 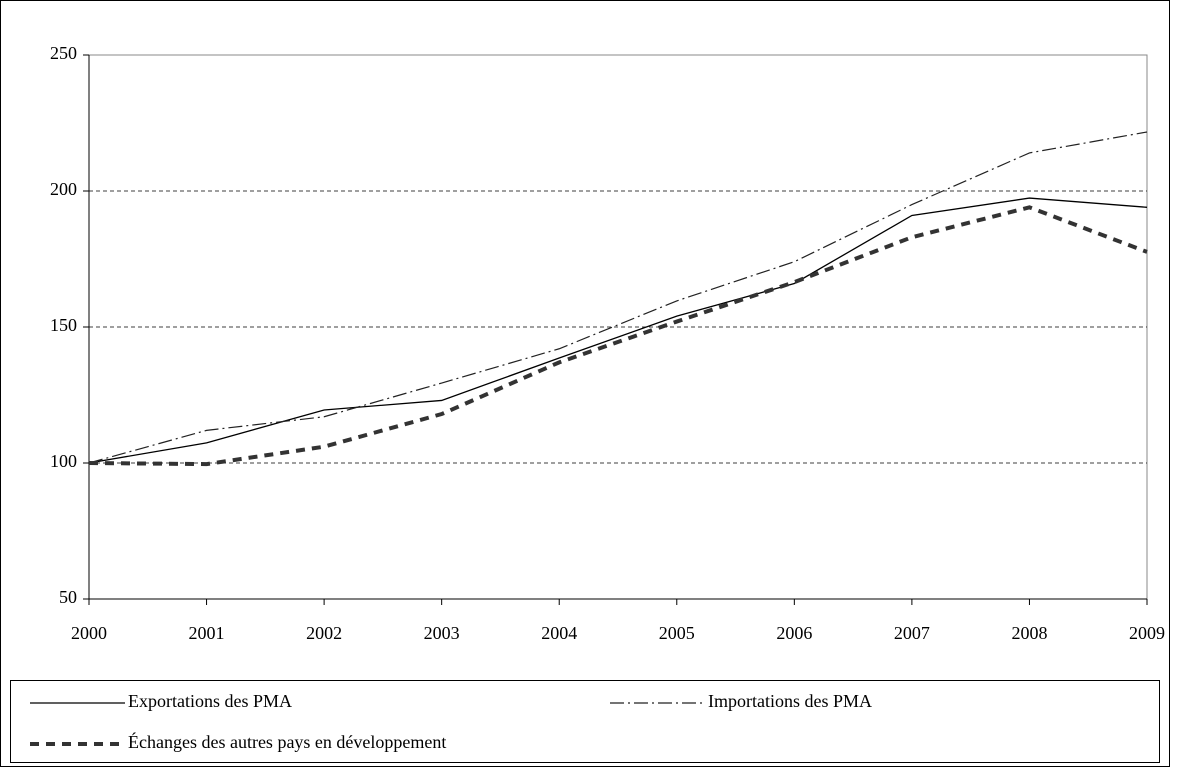 I want to click on x-tick-label: 2001, so click(x=207, y=633).